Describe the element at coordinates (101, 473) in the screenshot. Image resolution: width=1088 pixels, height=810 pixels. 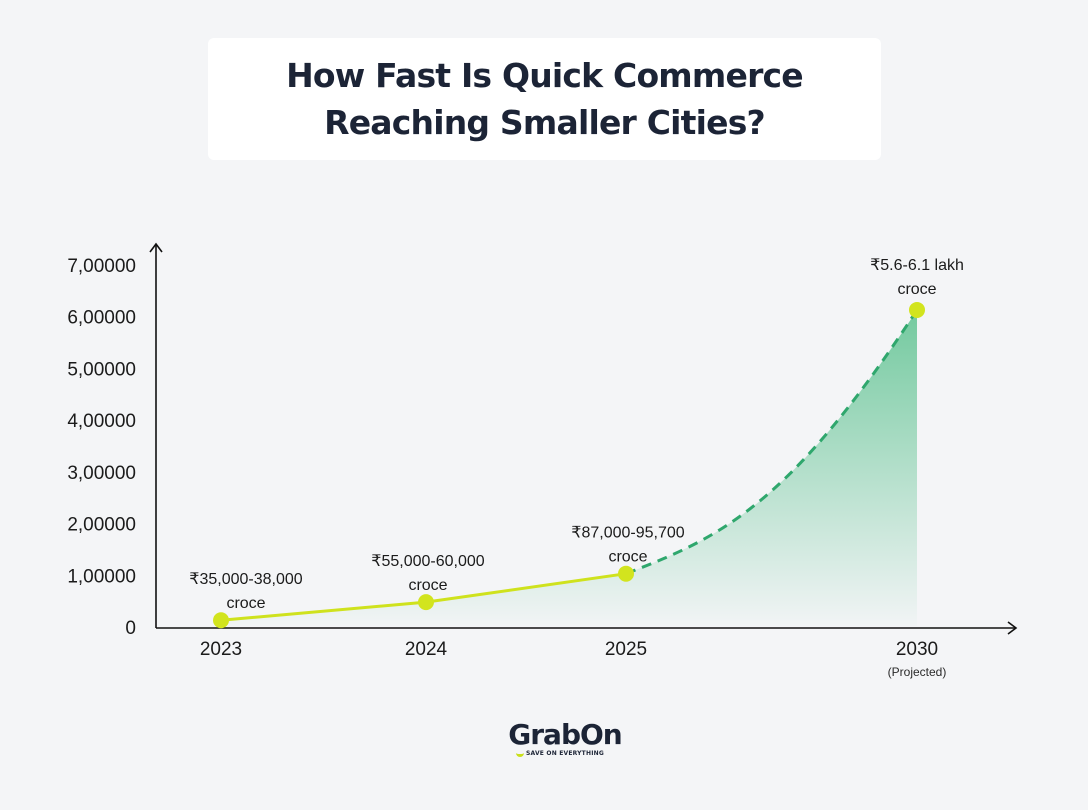
I see `y-tick-label: 3,00000` at that location.